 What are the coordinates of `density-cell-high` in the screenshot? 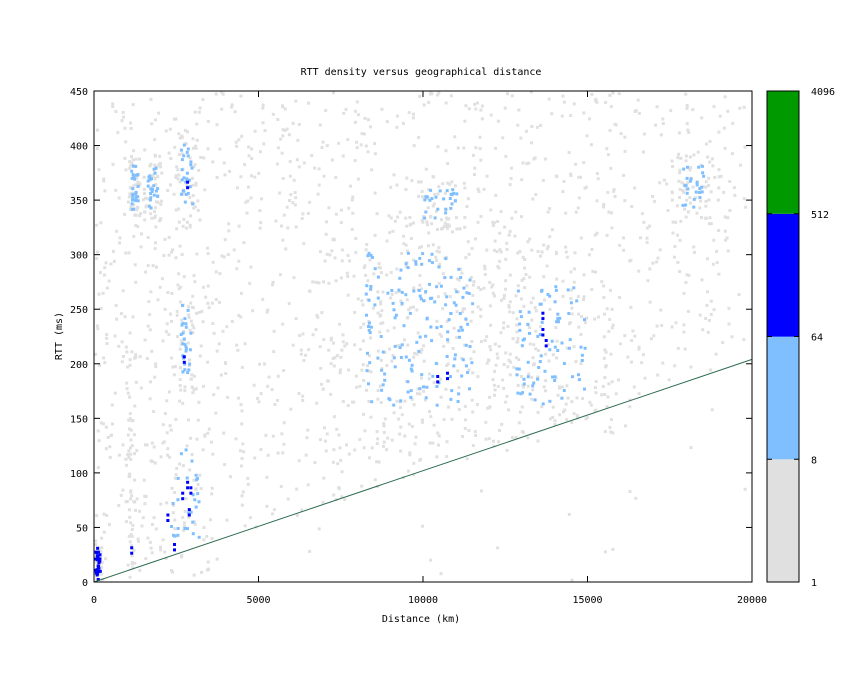 It's located at (132, 553).